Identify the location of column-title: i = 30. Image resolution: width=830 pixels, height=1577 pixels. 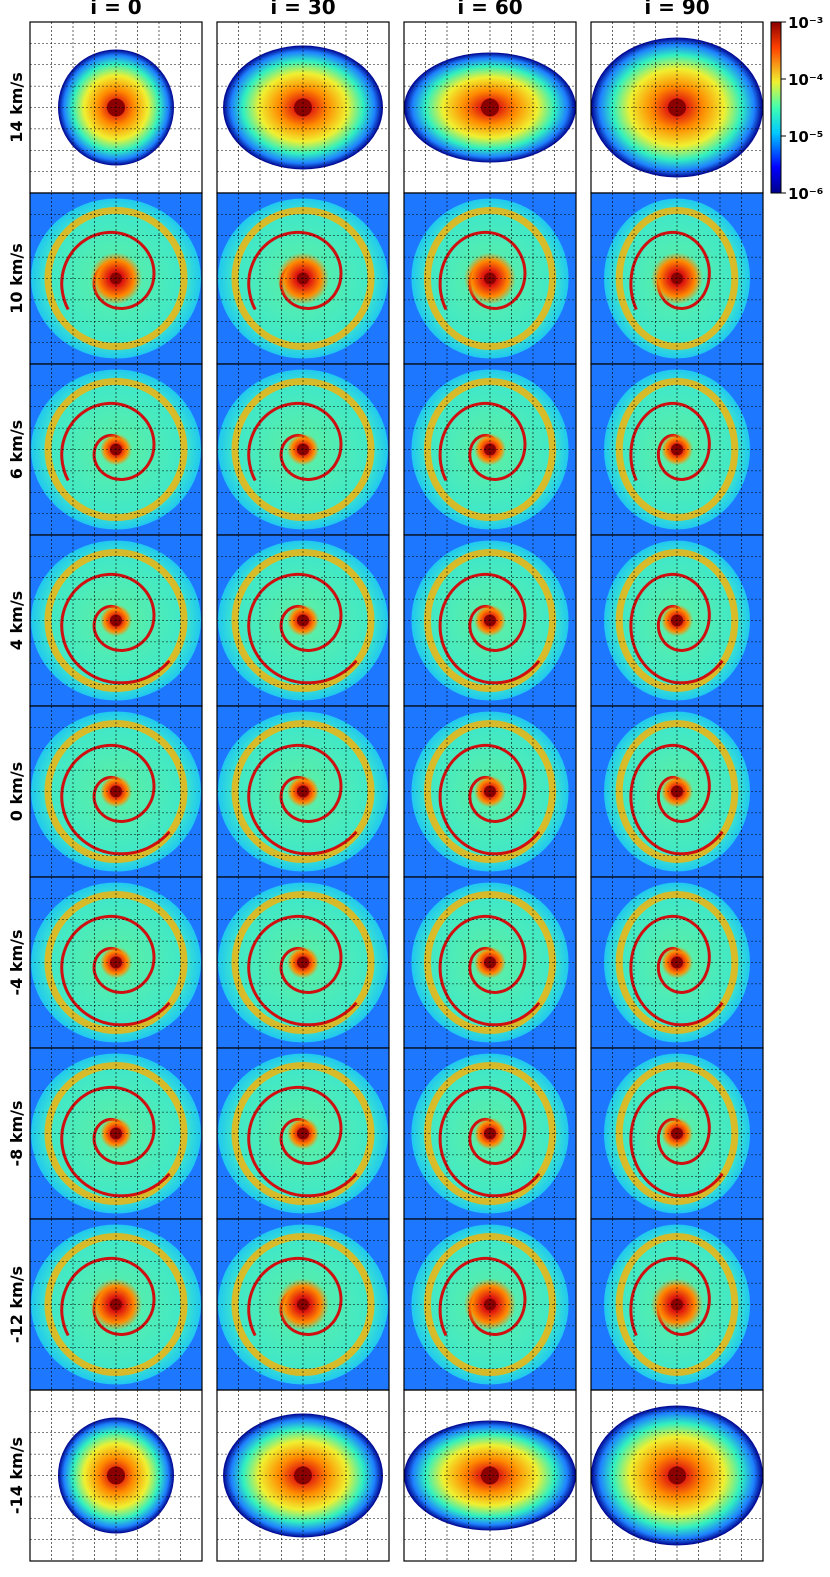
(302, 9).